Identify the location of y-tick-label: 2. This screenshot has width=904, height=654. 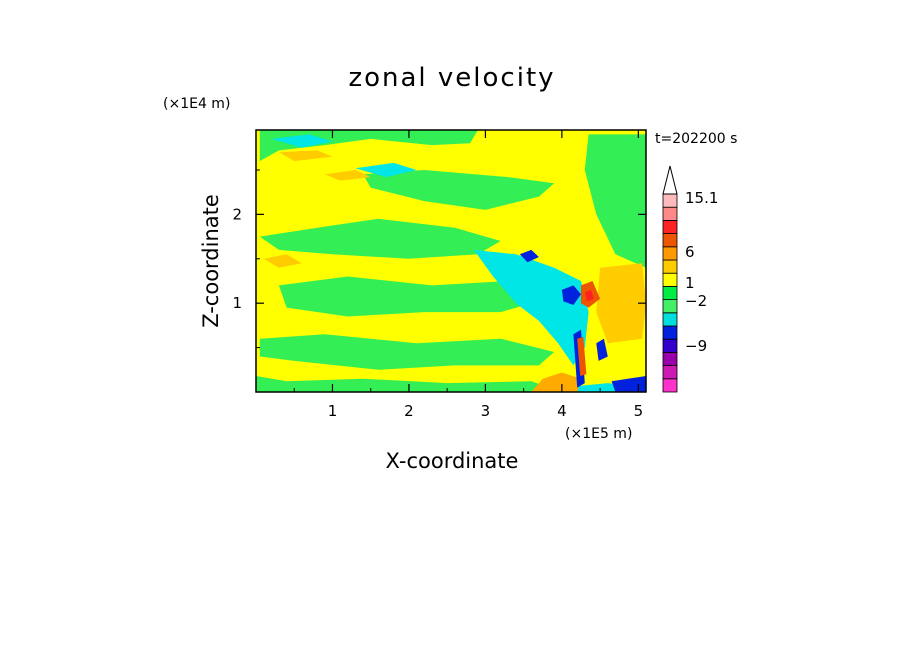
(237, 214).